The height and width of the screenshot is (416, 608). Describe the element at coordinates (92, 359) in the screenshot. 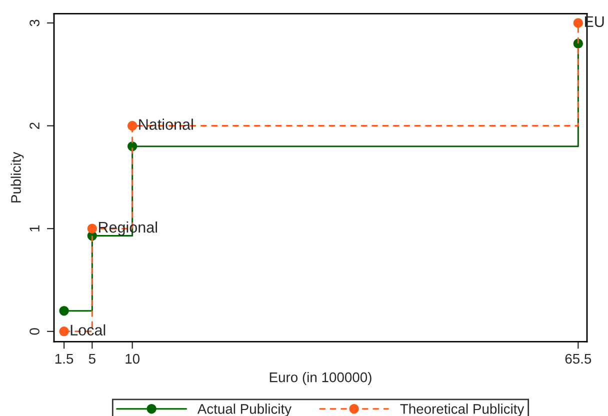

I see `x-tick-label: 5` at that location.